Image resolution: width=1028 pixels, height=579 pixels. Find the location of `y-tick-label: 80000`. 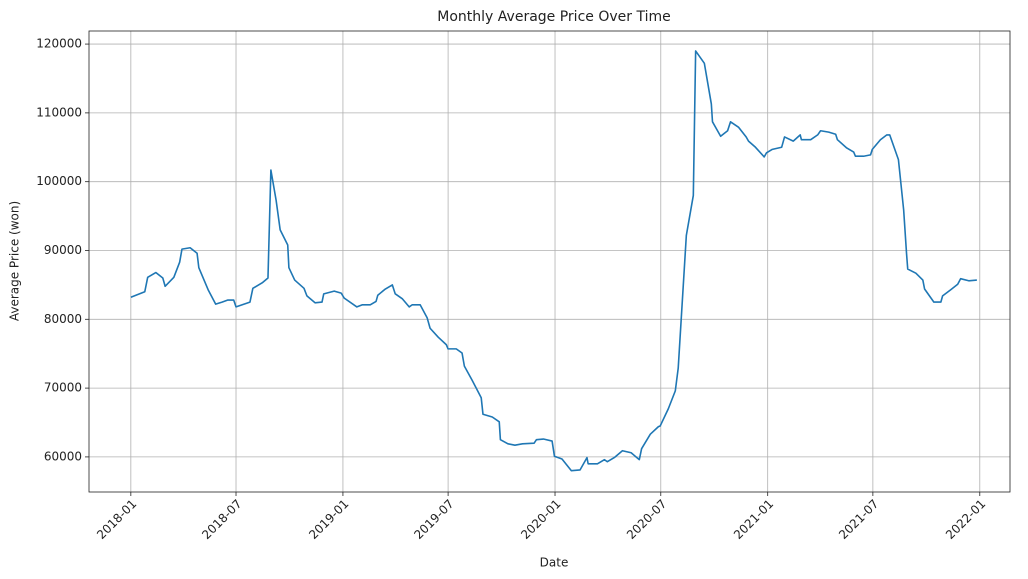

y-tick-label: 80000 is located at coordinates (63, 319).